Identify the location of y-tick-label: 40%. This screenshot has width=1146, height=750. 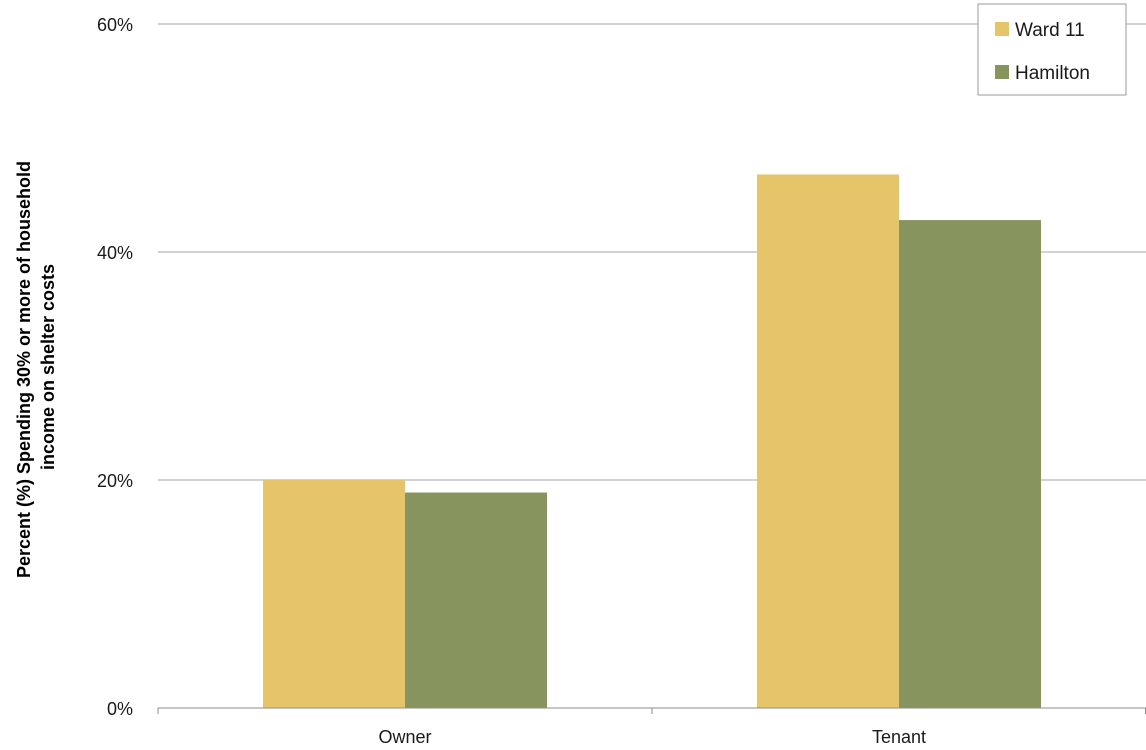
(115, 253).